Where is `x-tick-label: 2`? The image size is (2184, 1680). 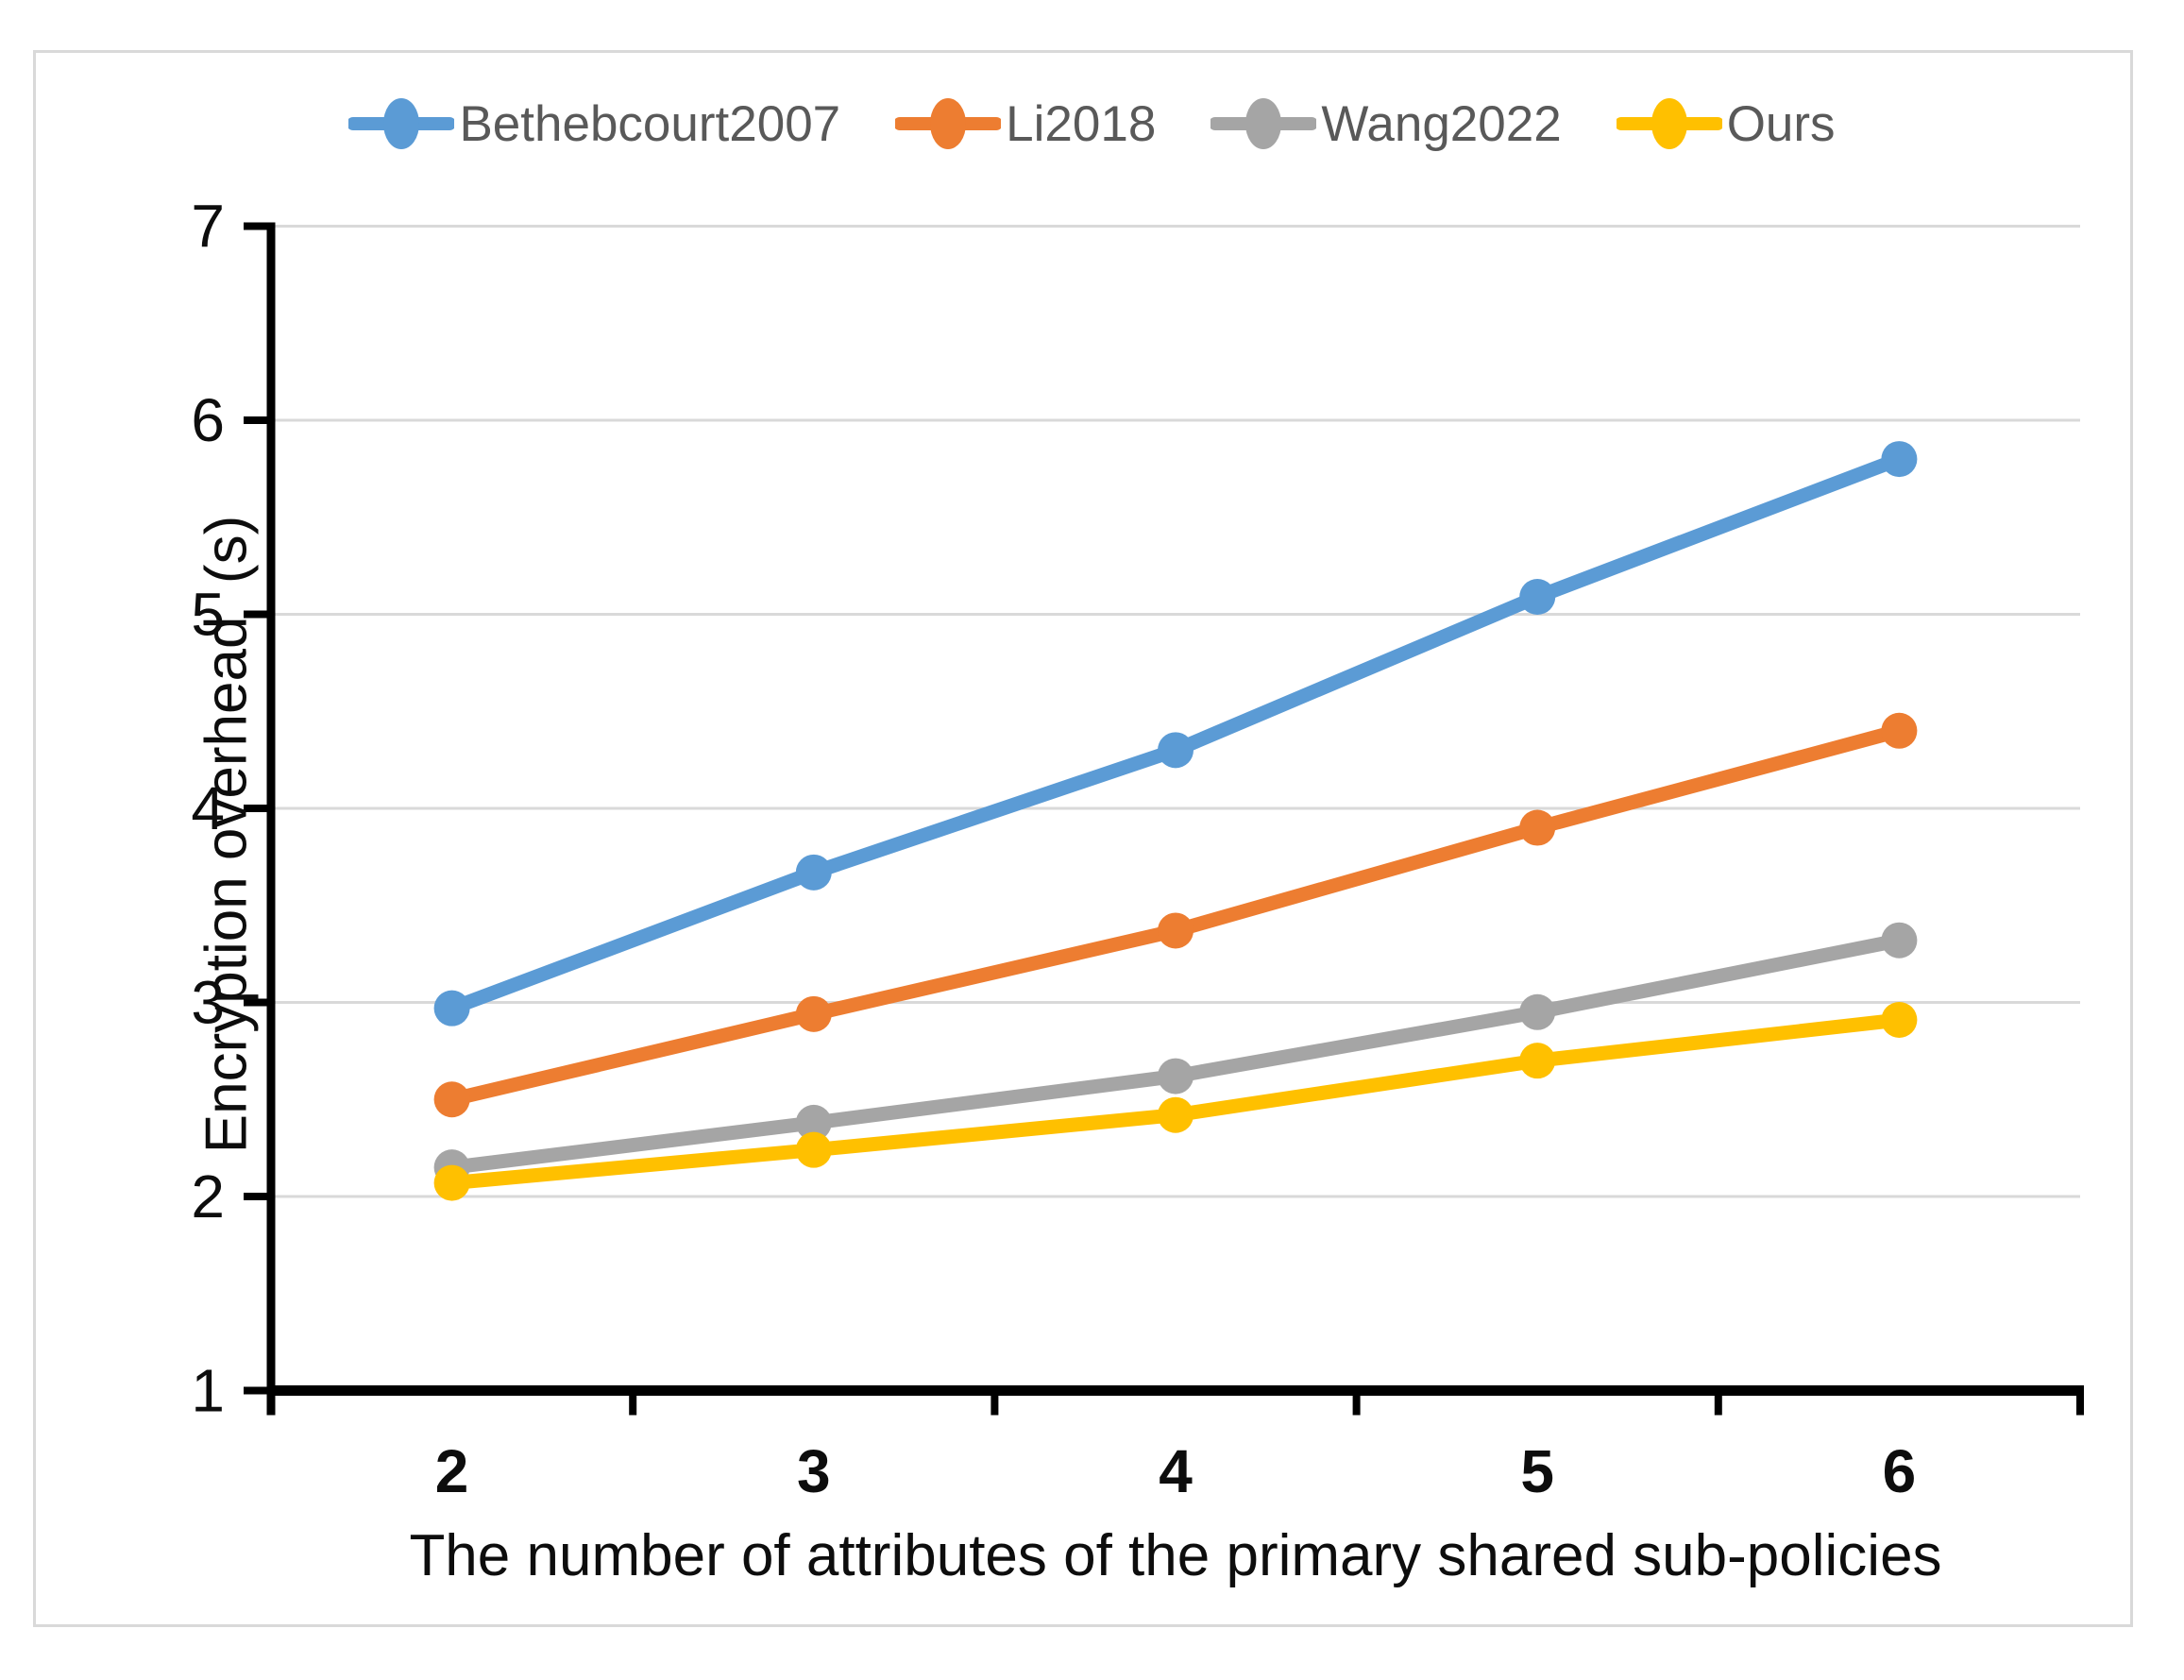 x-tick-label: 2 is located at coordinates (452, 1471).